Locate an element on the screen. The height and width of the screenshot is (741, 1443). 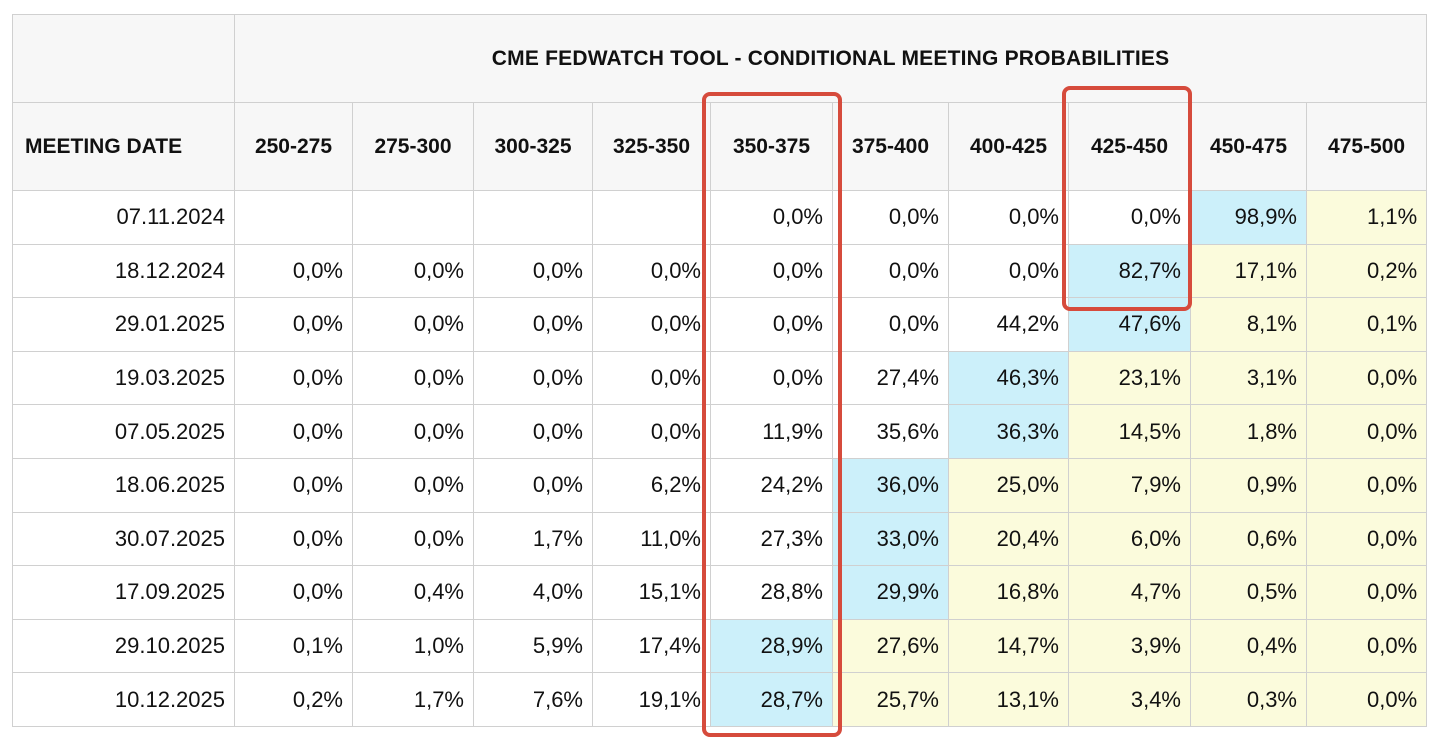
probability-cell: 0,5% is located at coordinates (1248, 592).